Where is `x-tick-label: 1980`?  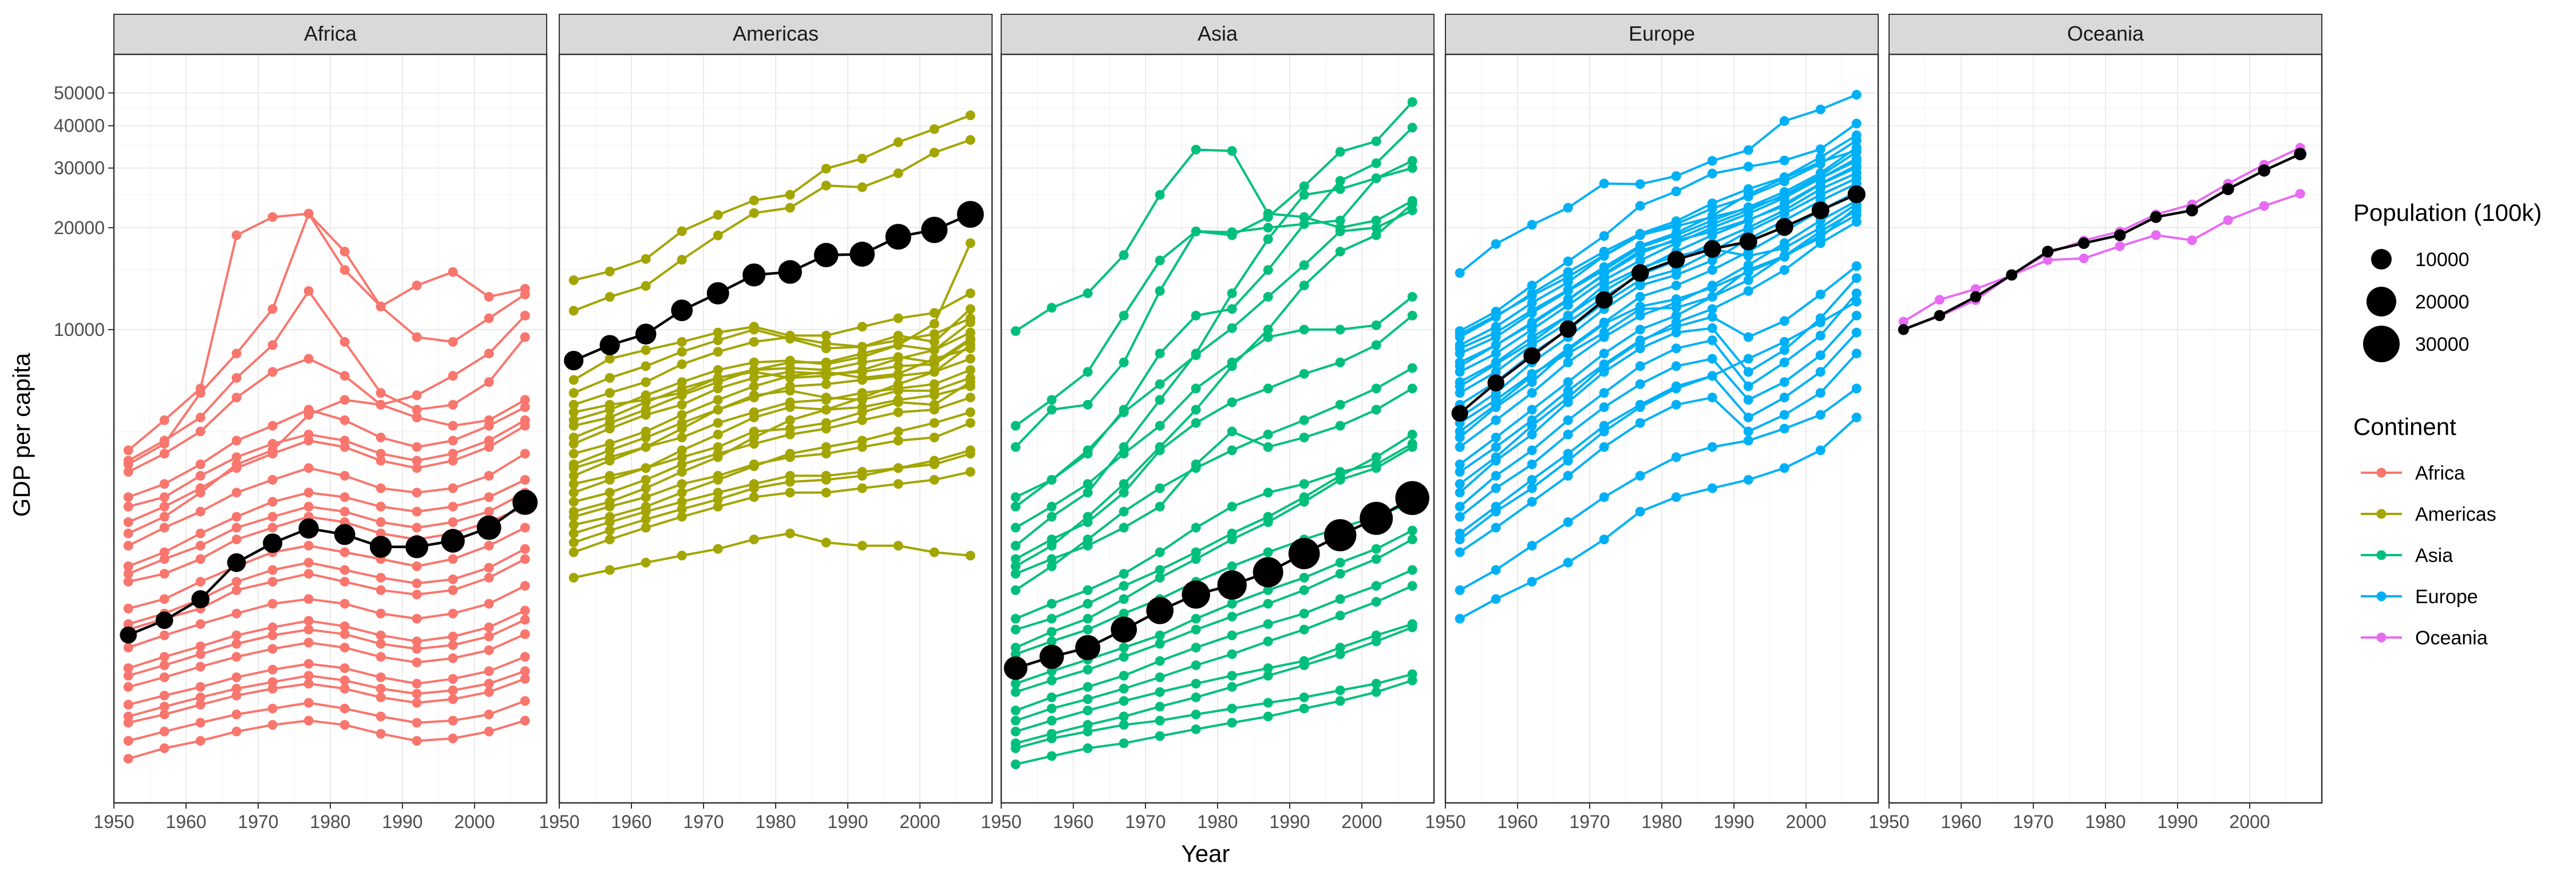
x-tick-label: 1980 is located at coordinates (2105, 821).